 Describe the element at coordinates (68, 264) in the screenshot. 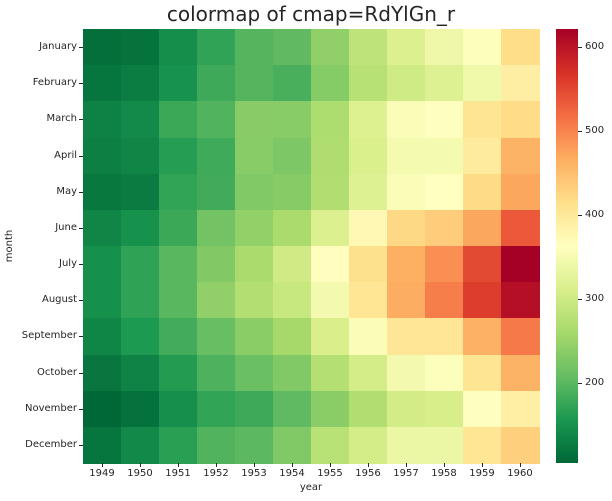

I see `y-tick-label: July` at that location.